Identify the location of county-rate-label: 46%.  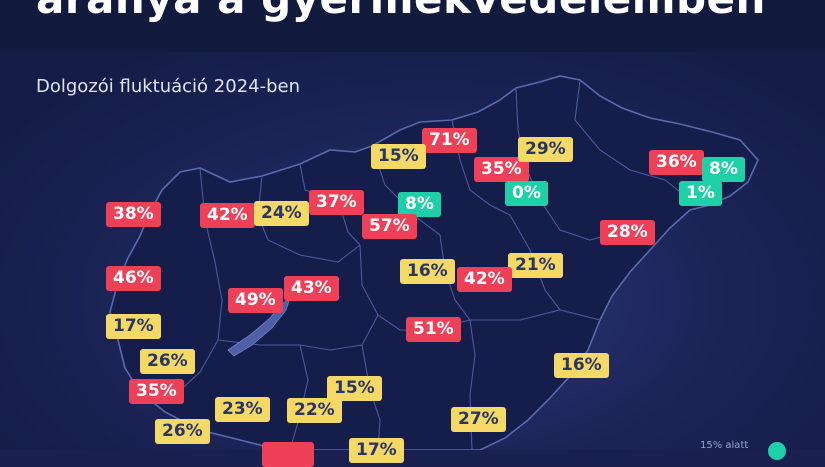
(133, 278).